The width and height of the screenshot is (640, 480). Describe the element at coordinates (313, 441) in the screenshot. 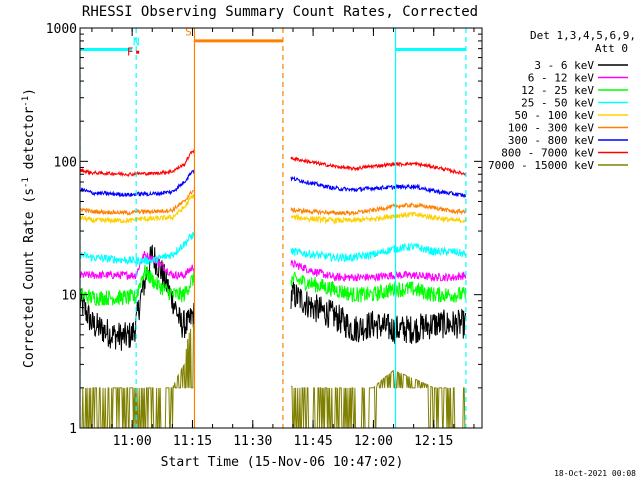

I see `x-tick-label: 11:45` at that location.